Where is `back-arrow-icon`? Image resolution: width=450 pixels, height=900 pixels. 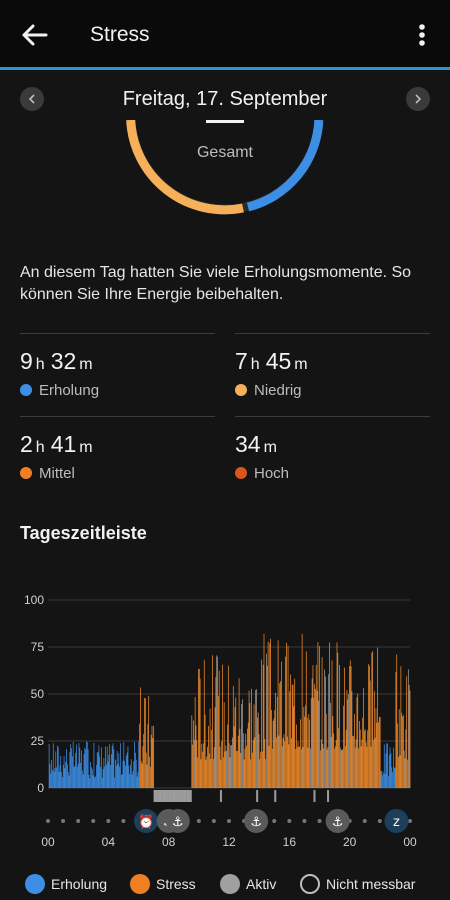
back-arrow-icon is located at coordinates (35, 35).